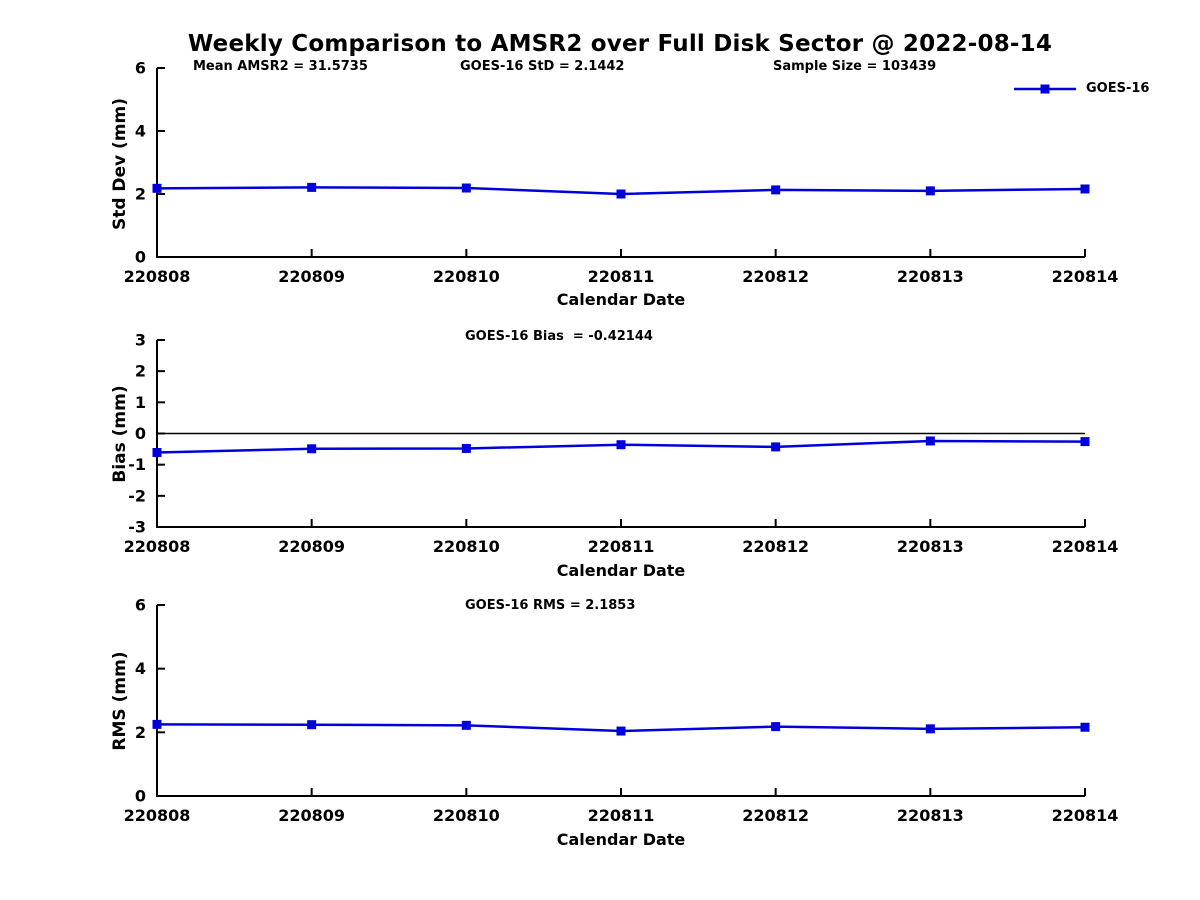 The width and height of the screenshot is (1200, 900). I want to click on rms-x-axis-label: Calendar Date, so click(621, 839).